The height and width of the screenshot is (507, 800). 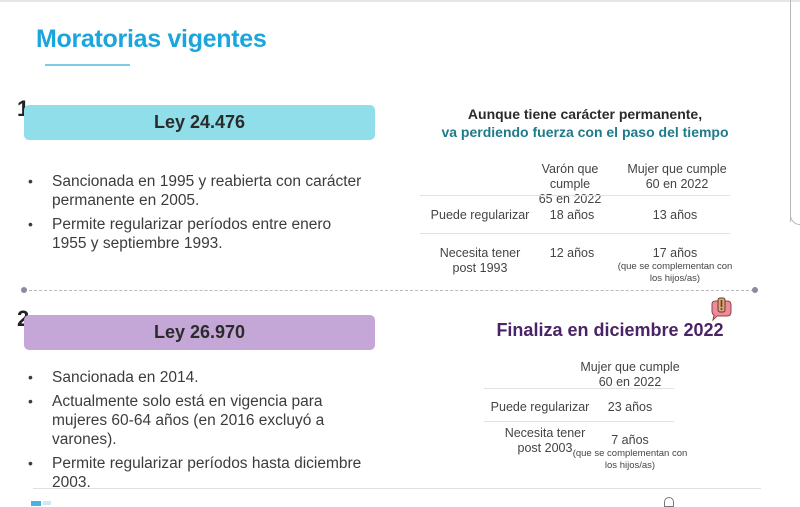 I want to click on section-2-law-label: Ley 26.970, so click(x=199, y=332).